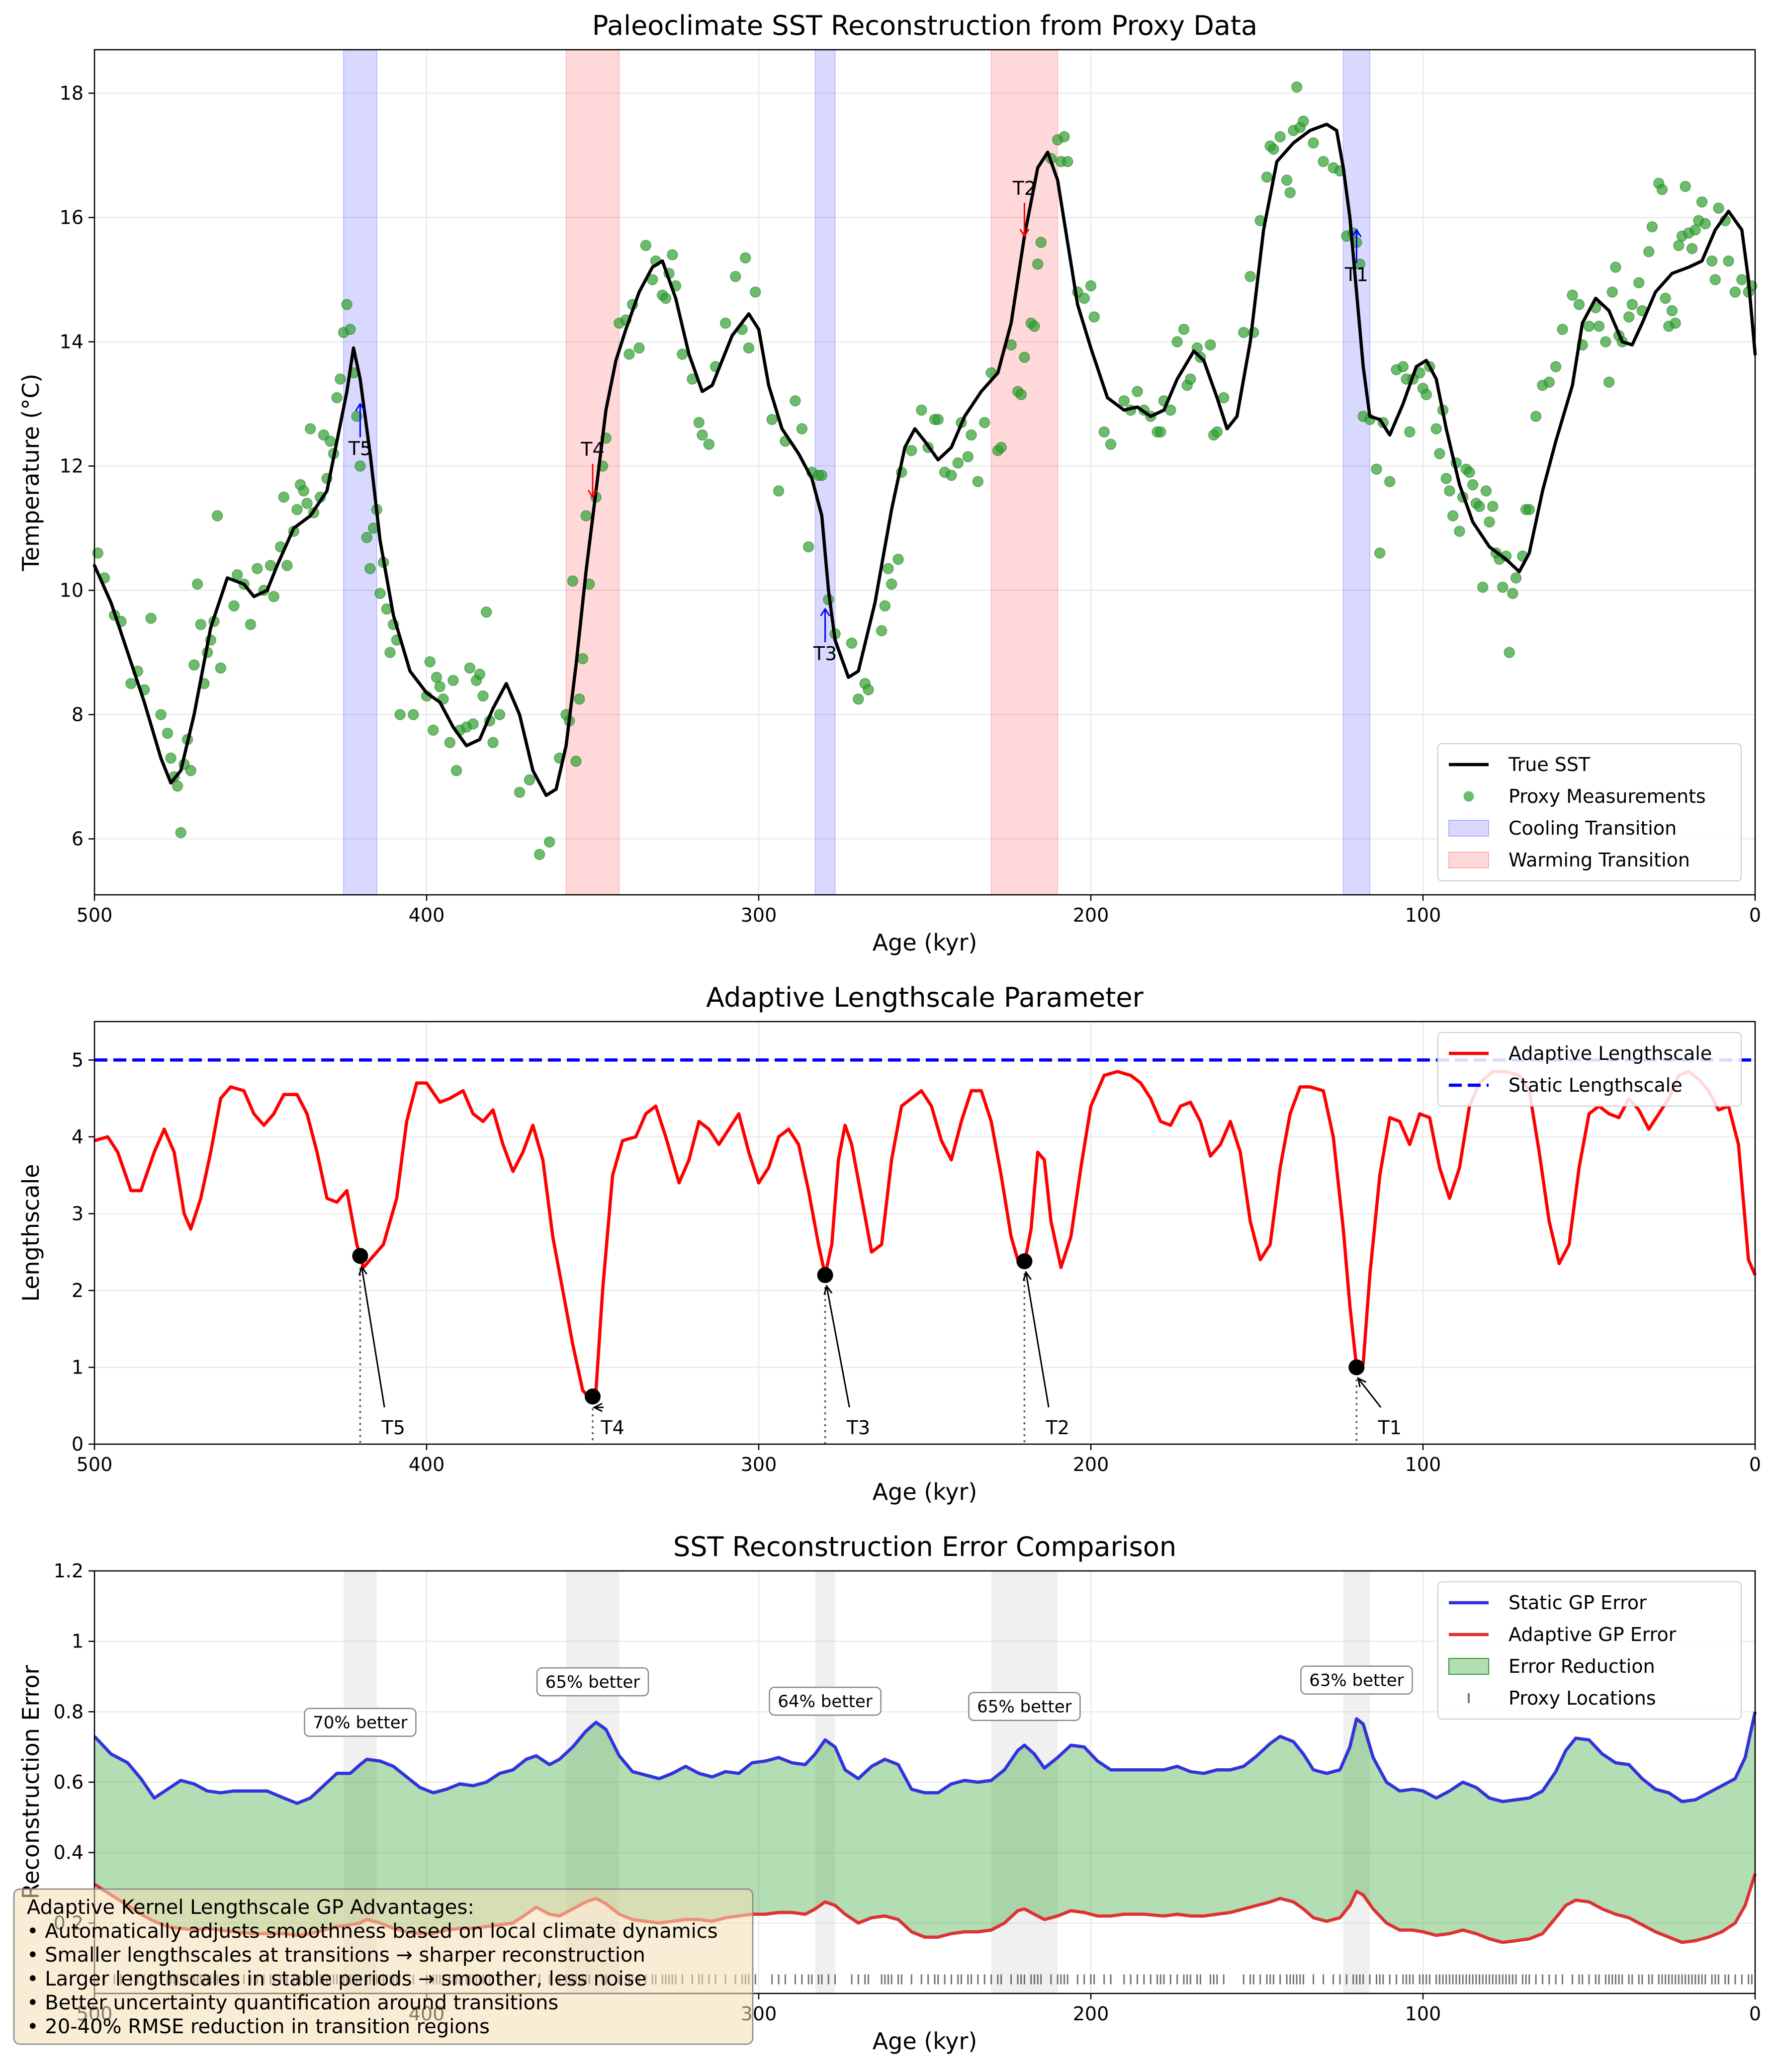 Image resolution: width=1774 pixels, height=2072 pixels. Describe the element at coordinates (592, 449) in the screenshot. I see `annotation-label: T4` at that location.